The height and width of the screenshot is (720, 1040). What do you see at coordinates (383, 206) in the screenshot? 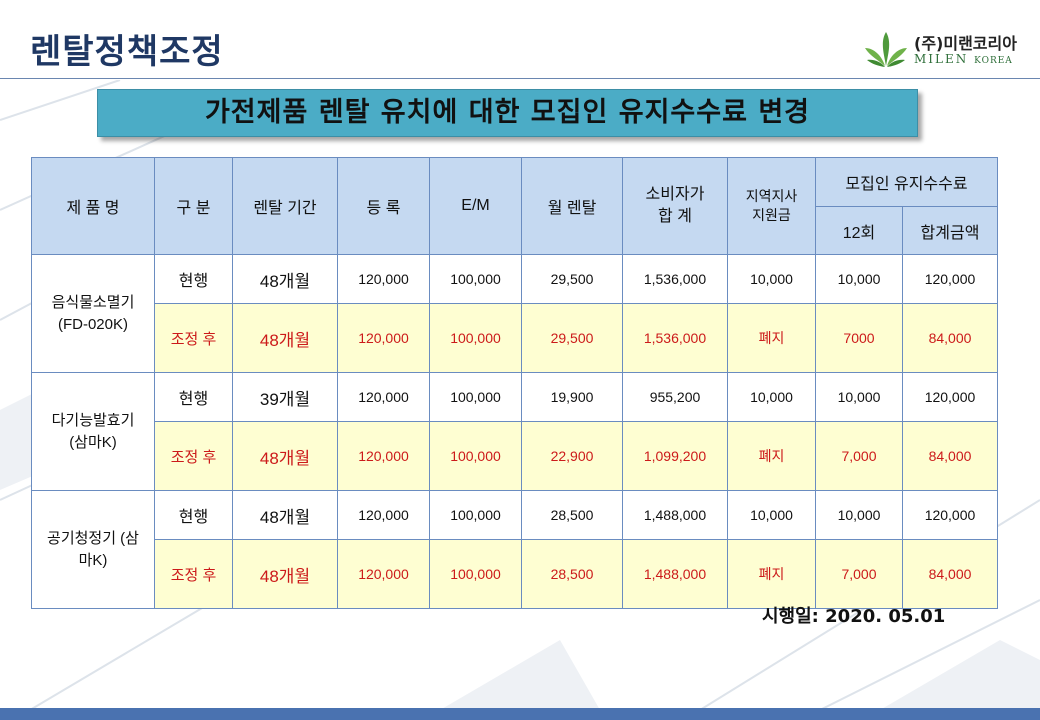
I see `header-register: 등 록` at bounding box center [383, 206].